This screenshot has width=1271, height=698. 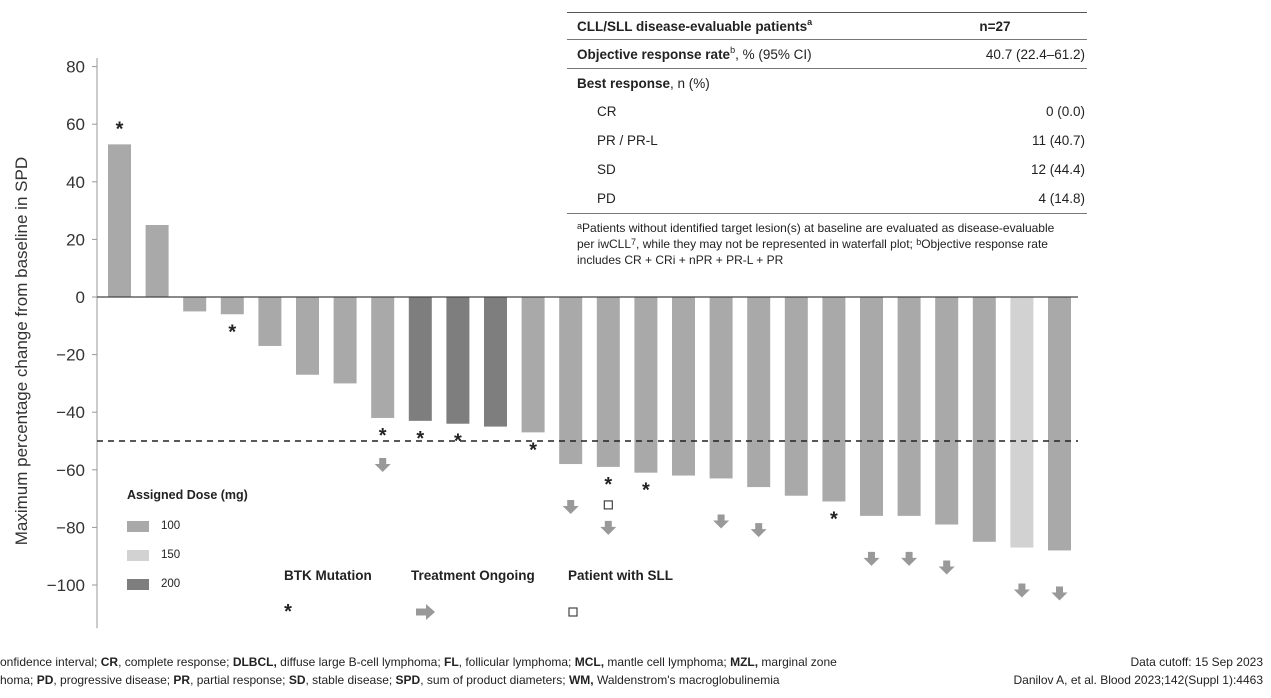 What do you see at coordinates (171, 526) in the screenshot?
I see `legend-label: 100` at bounding box center [171, 526].